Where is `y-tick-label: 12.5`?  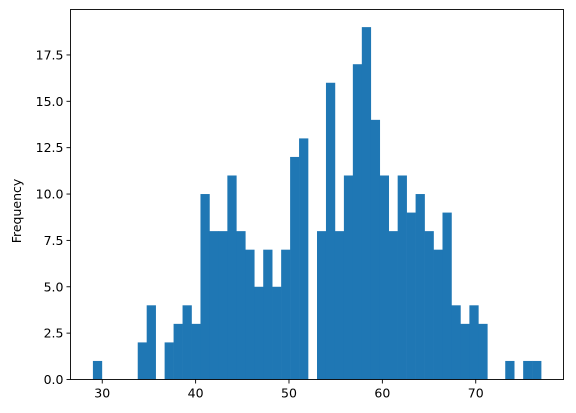
y-tick-label: 12.5 is located at coordinates (50, 147).